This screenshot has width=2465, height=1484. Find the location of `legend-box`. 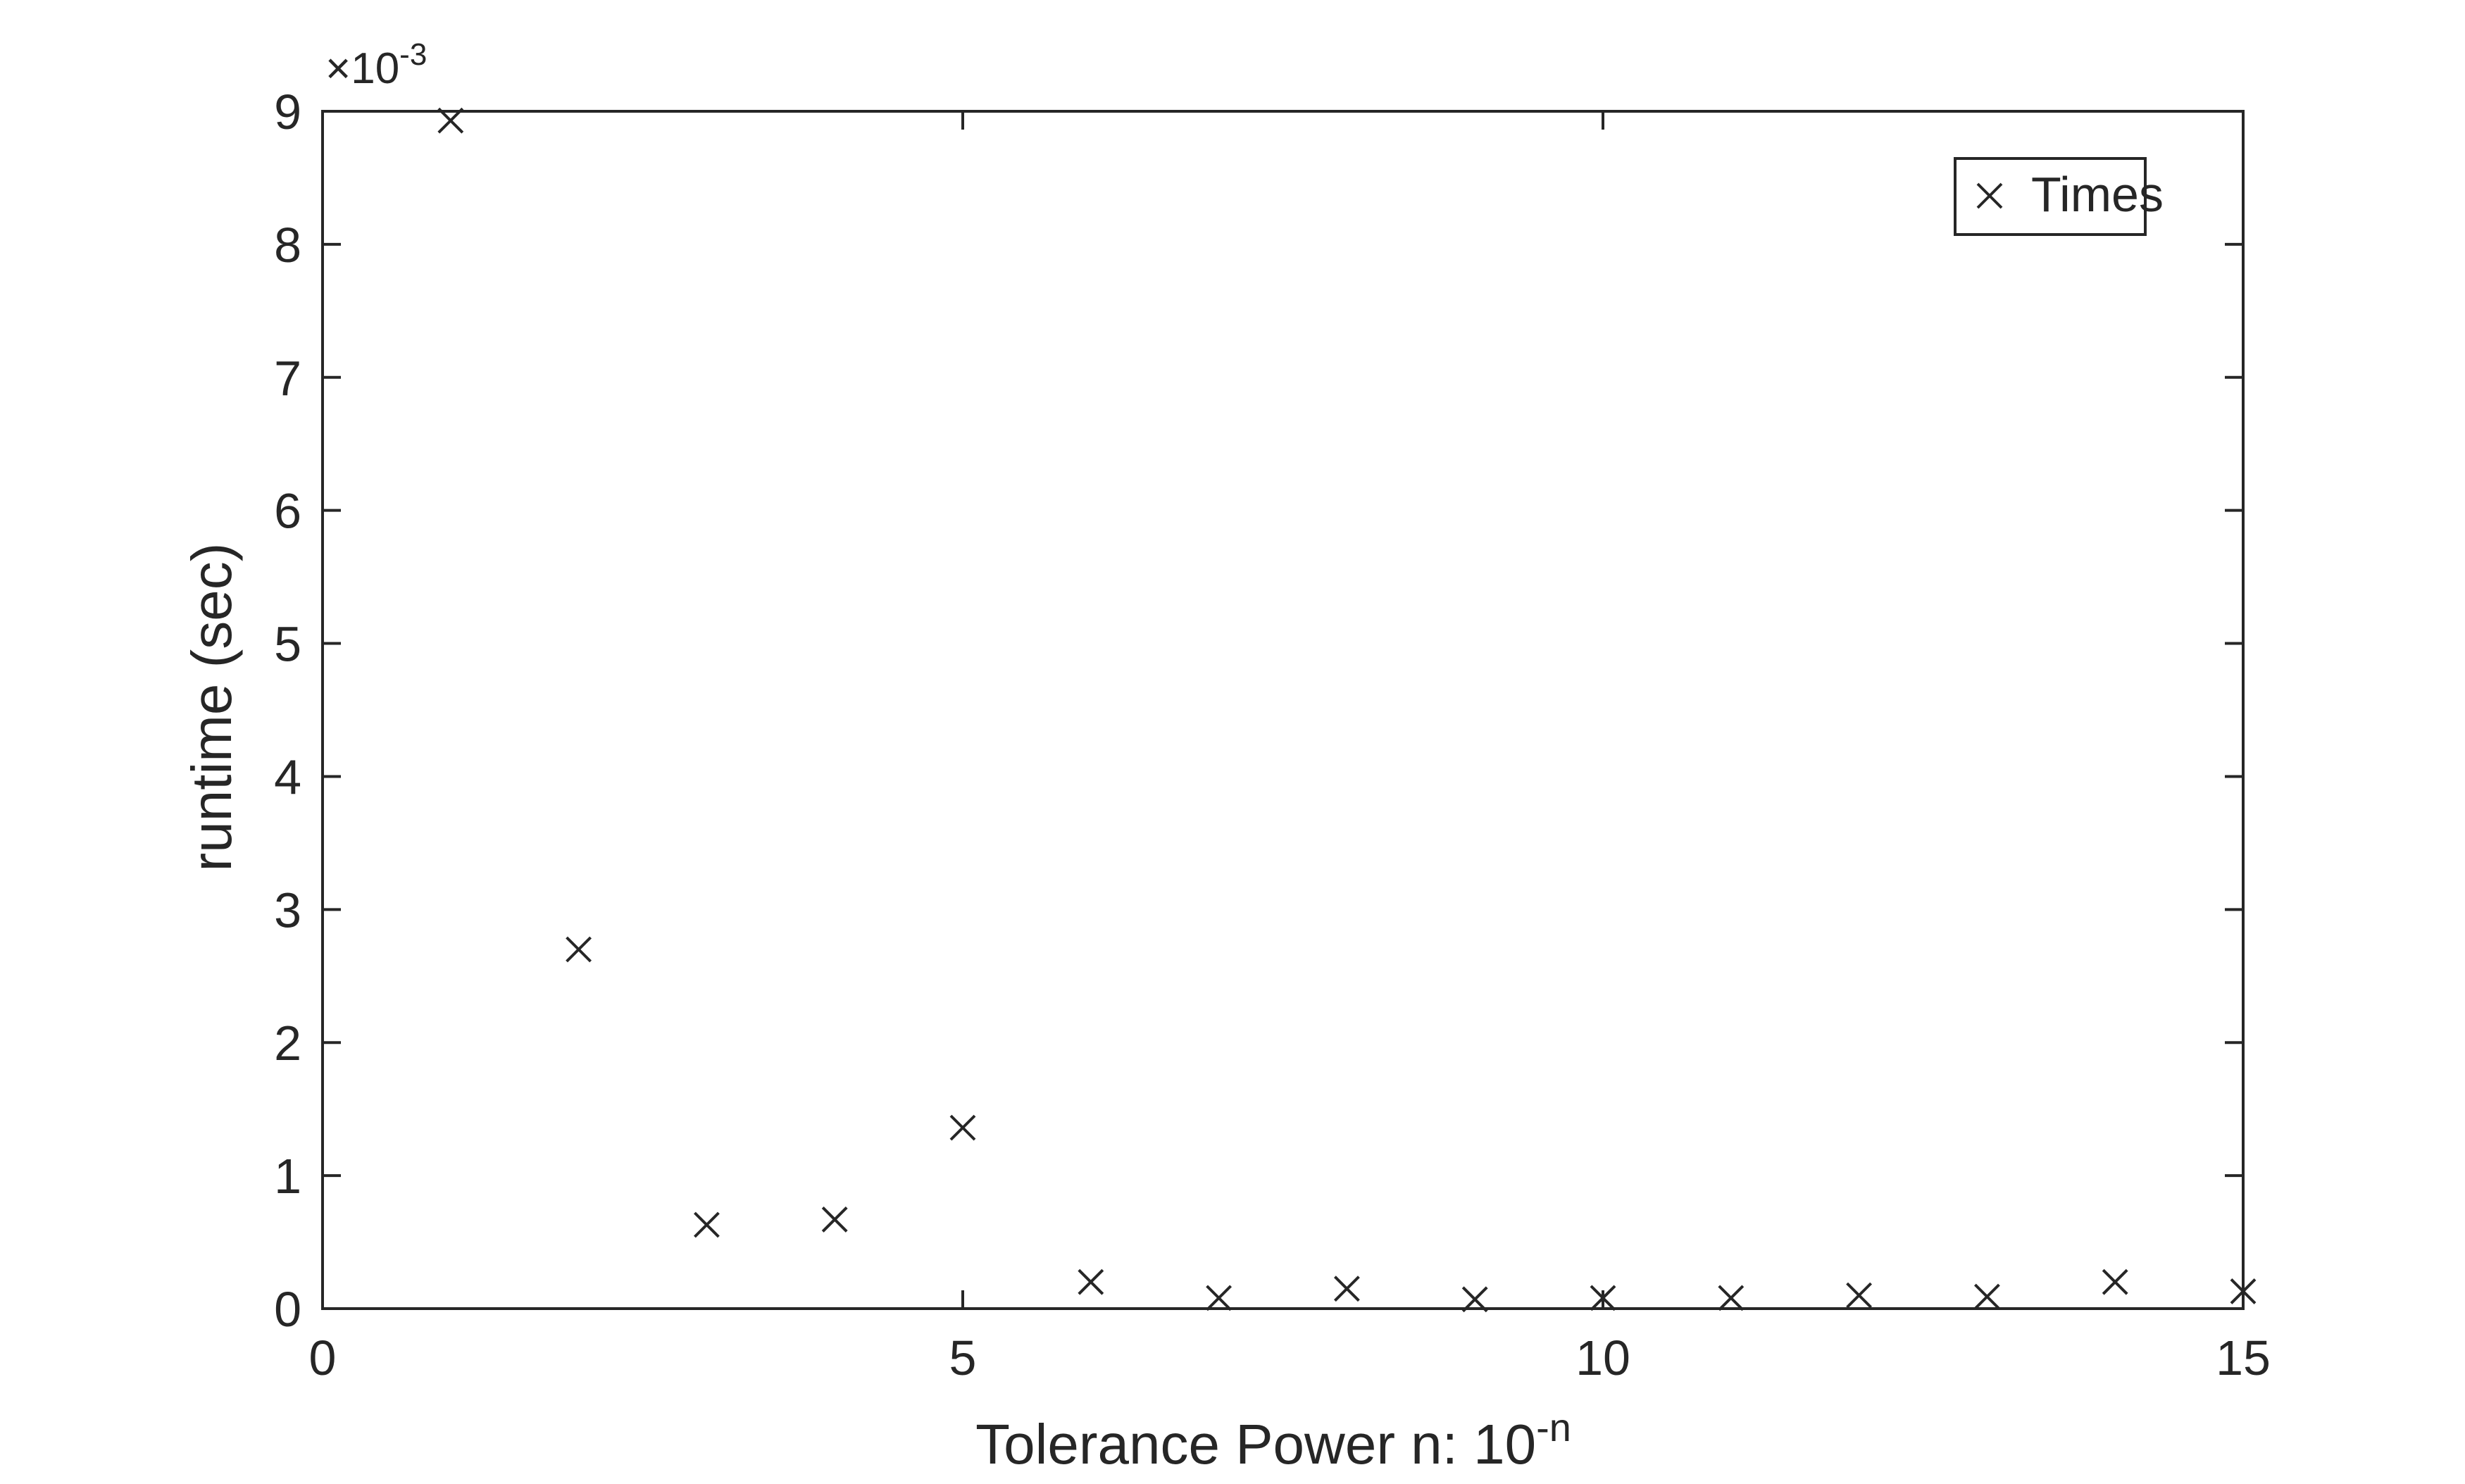

legend-box is located at coordinates (2050, 196).